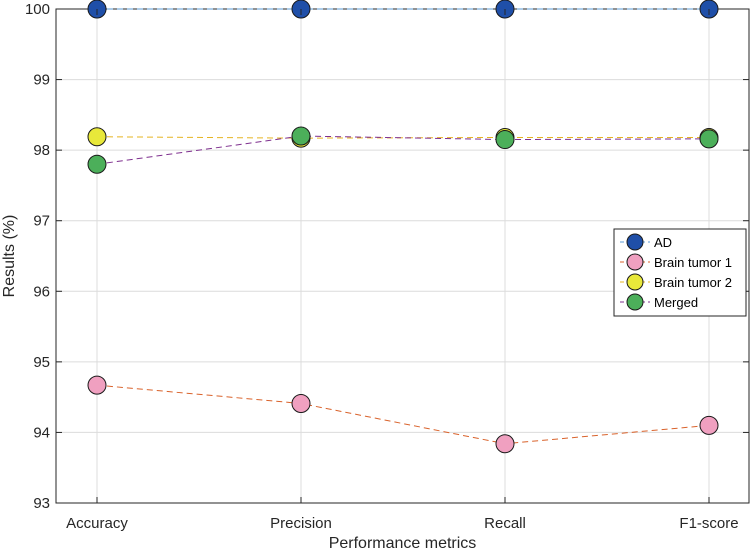 Image resolution: width=750 pixels, height=557 pixels. Describe the element at coordinates (41, 503) in the screenshot. I see `y-tick-label: 93` at that location.